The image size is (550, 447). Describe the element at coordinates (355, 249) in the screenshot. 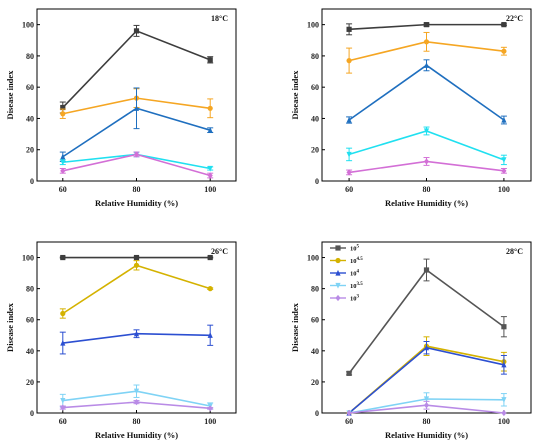

I see `legend-label: 105` at that location.